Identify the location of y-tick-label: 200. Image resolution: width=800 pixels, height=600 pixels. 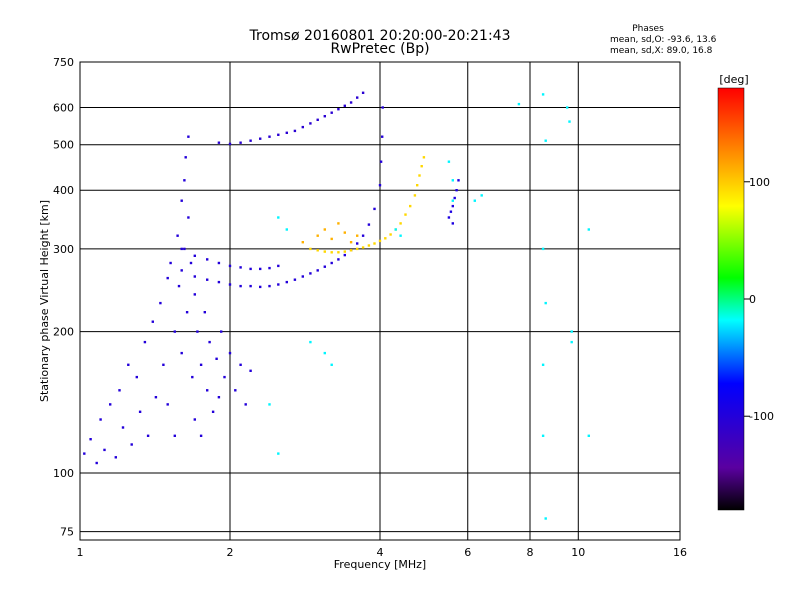
(63, 332).